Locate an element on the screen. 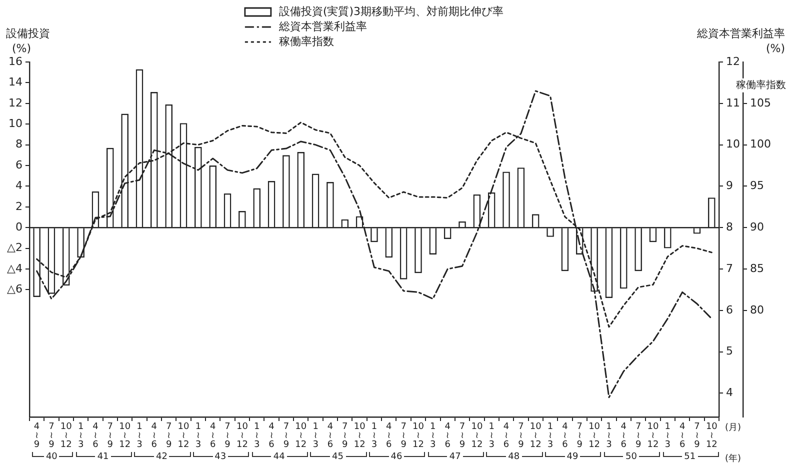 The width and height of the screenshot is (788, 466). y2-tick-label: 9 is located at coordinates (730, 185).